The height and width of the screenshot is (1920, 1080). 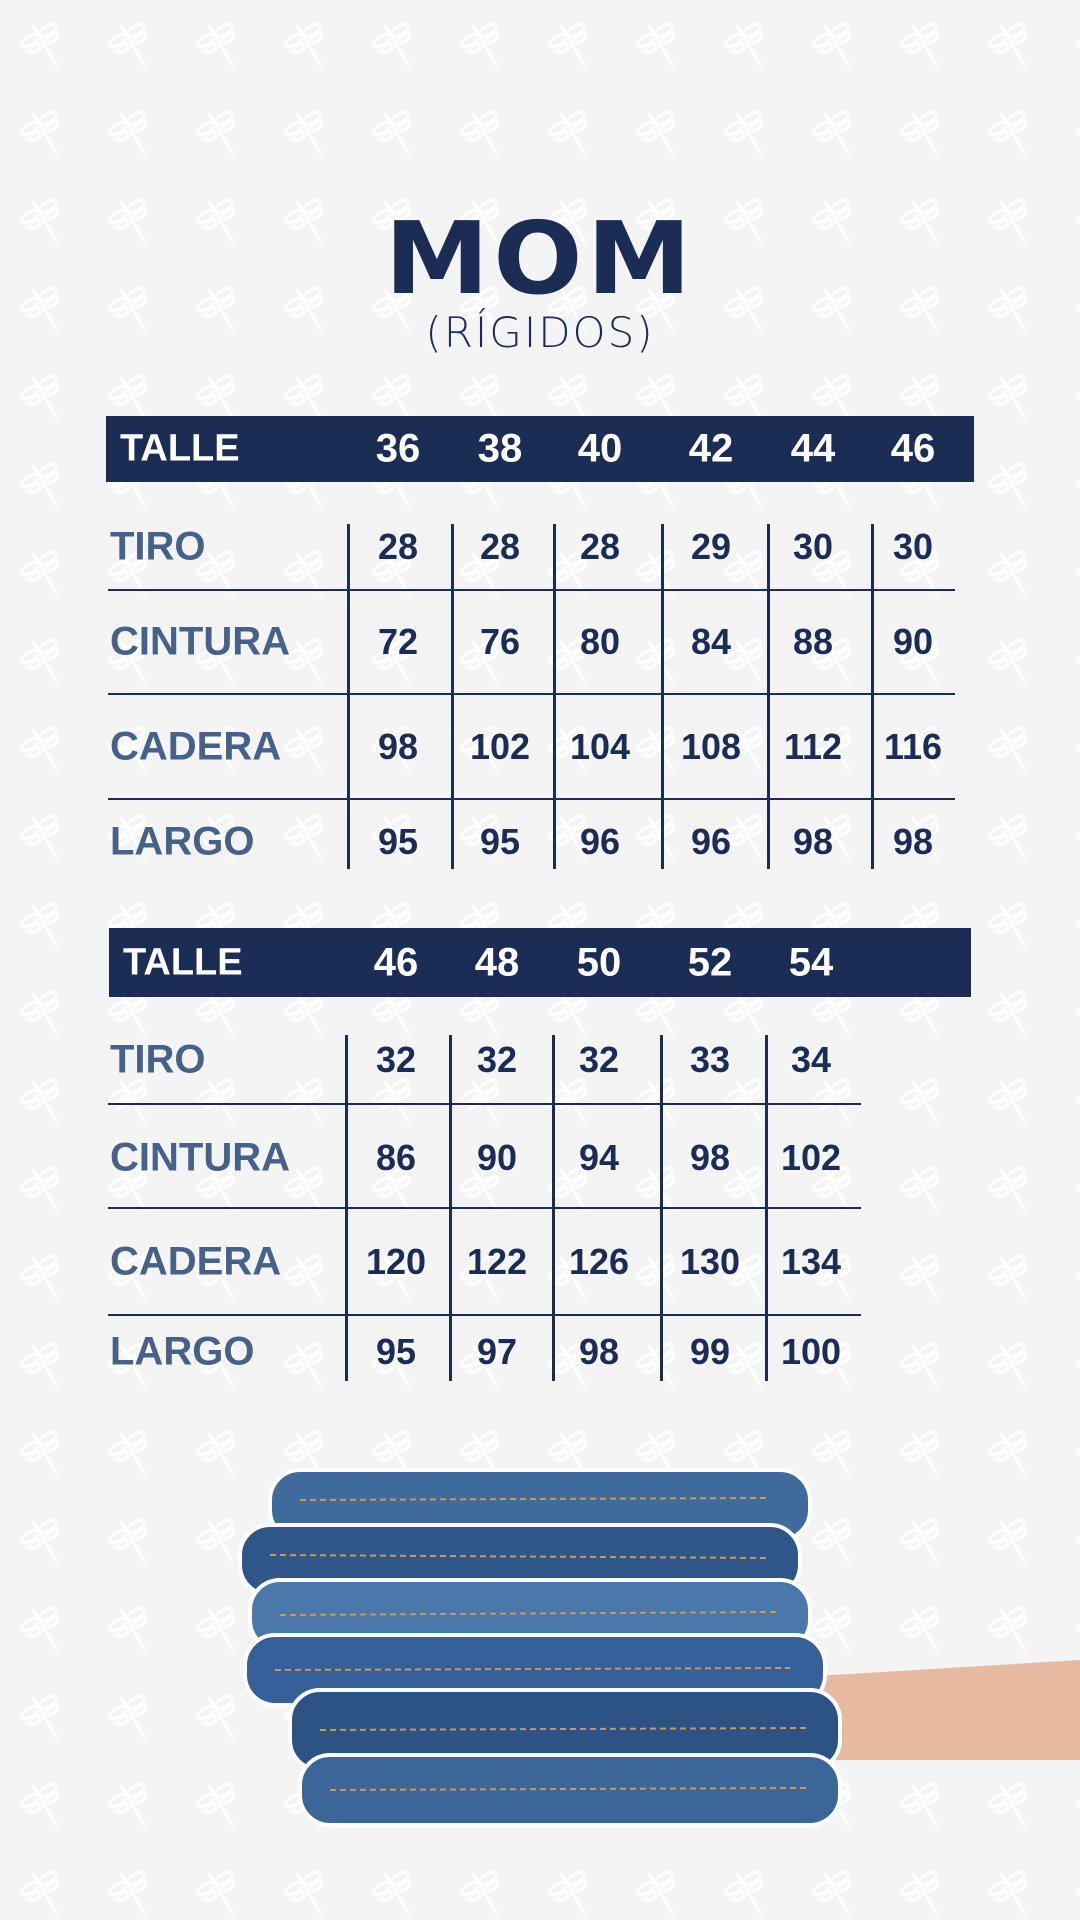 What do you see at coordinates (710, 1351) in the screenshot?
I see `measurement-cell: 99` at bounding box center [710, 1351].